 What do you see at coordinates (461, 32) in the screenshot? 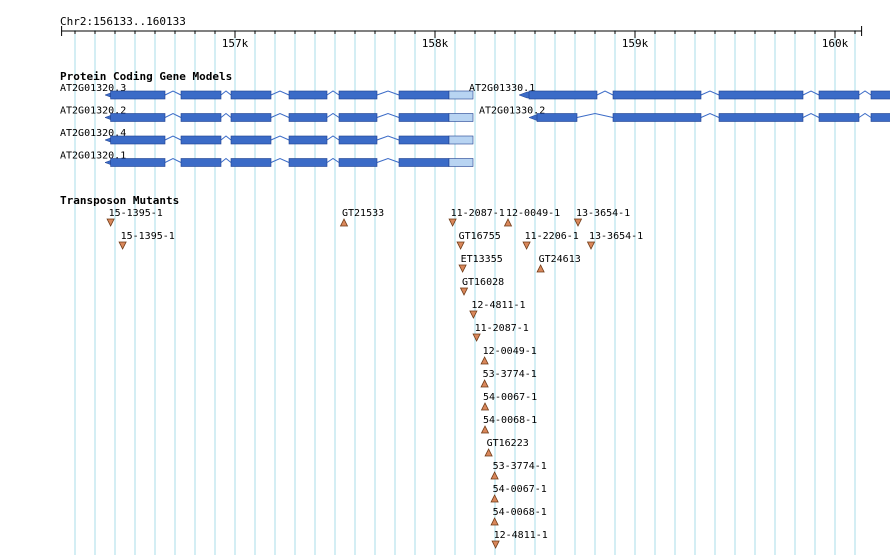
I see `scale-ruler: Chr2:156133..160133 157k 158k 159k 160k` at bounding box center [461, 32].